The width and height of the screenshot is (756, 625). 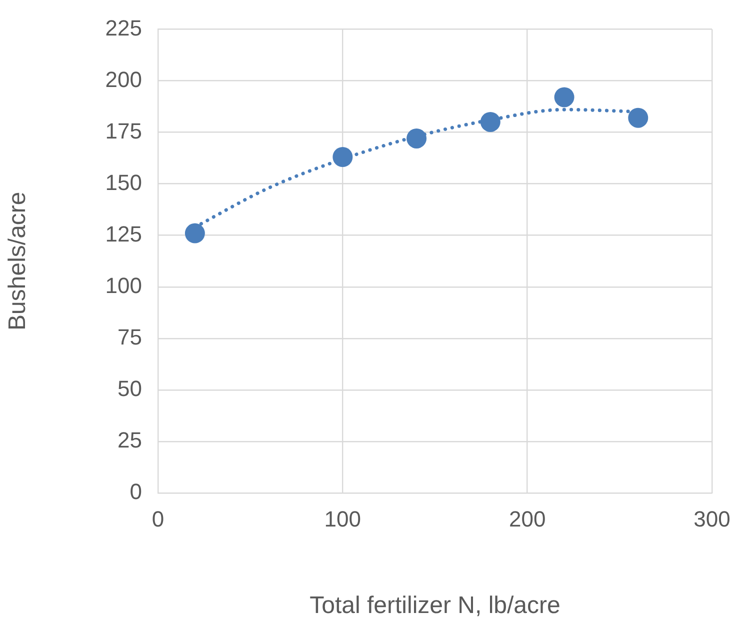 I want to click on x-axis-title: Total fertilizer N, lb/acre, so click(x=435, y=606).